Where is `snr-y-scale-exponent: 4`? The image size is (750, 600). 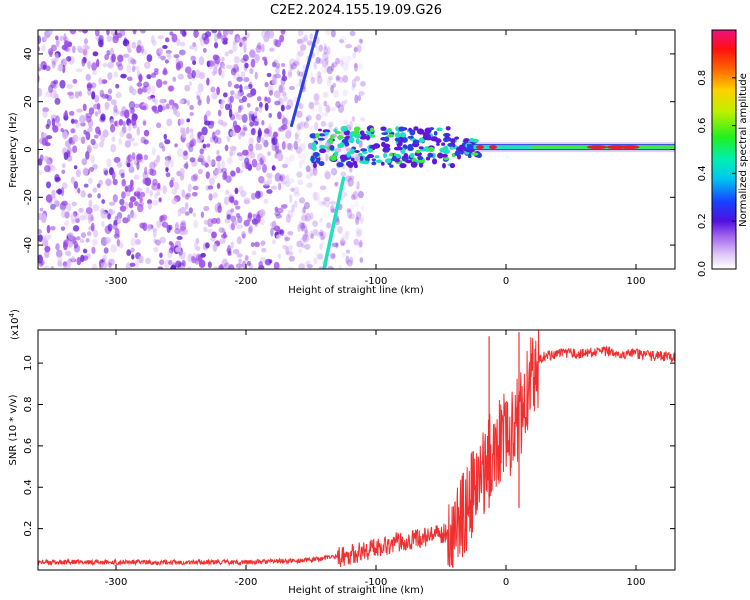
snr-y-scale-exponent: 4 is located at coordinates (12, 314).